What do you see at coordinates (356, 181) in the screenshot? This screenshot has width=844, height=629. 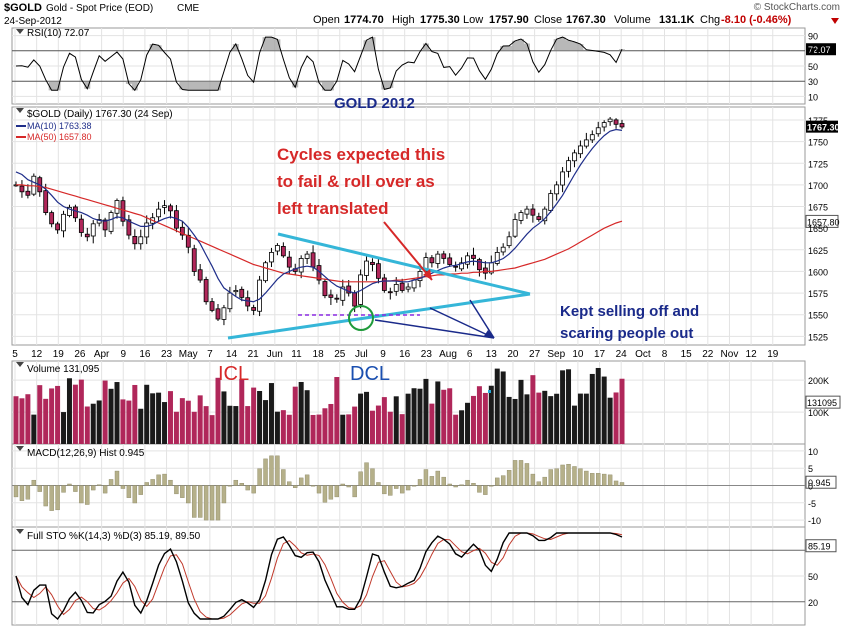 I see `cycles-note-line2: to fail & roll over as` at bounding box center [356, 181].